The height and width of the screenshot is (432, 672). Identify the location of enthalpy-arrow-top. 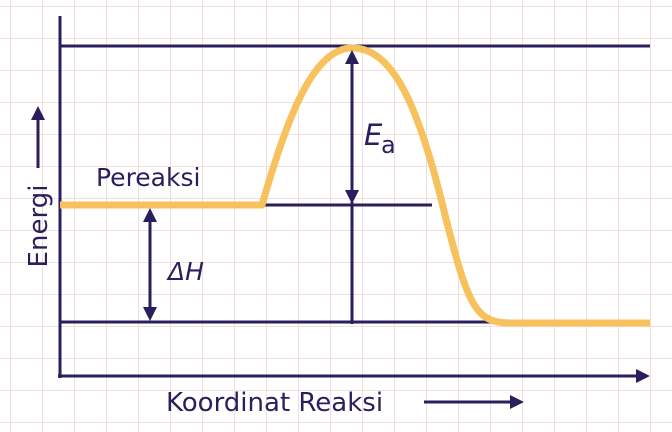
(150, 215).